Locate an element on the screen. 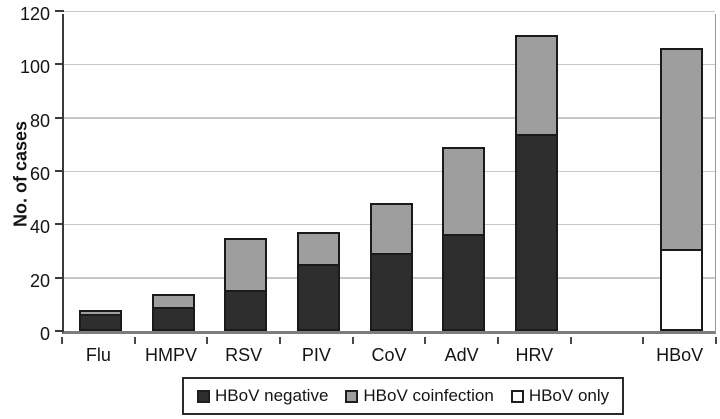 The image size is (720, 419). bar-adv is located at coordinates (464, 239).